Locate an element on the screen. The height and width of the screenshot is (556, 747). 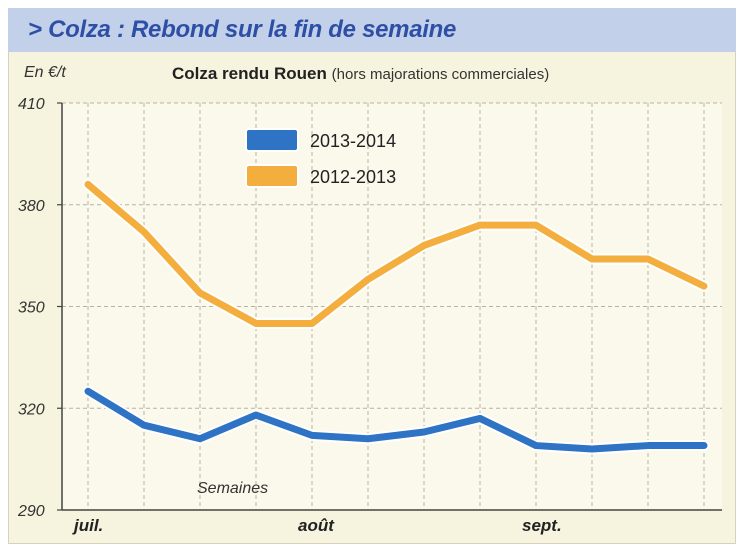
x-axis-label: Semaines is located at coordinates (232, 488).